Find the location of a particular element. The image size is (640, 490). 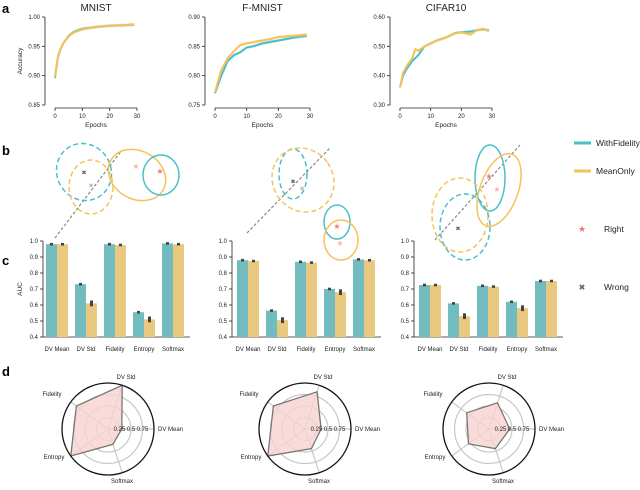

y-axis-label: Accuracy is located at coordinates (20, 60).